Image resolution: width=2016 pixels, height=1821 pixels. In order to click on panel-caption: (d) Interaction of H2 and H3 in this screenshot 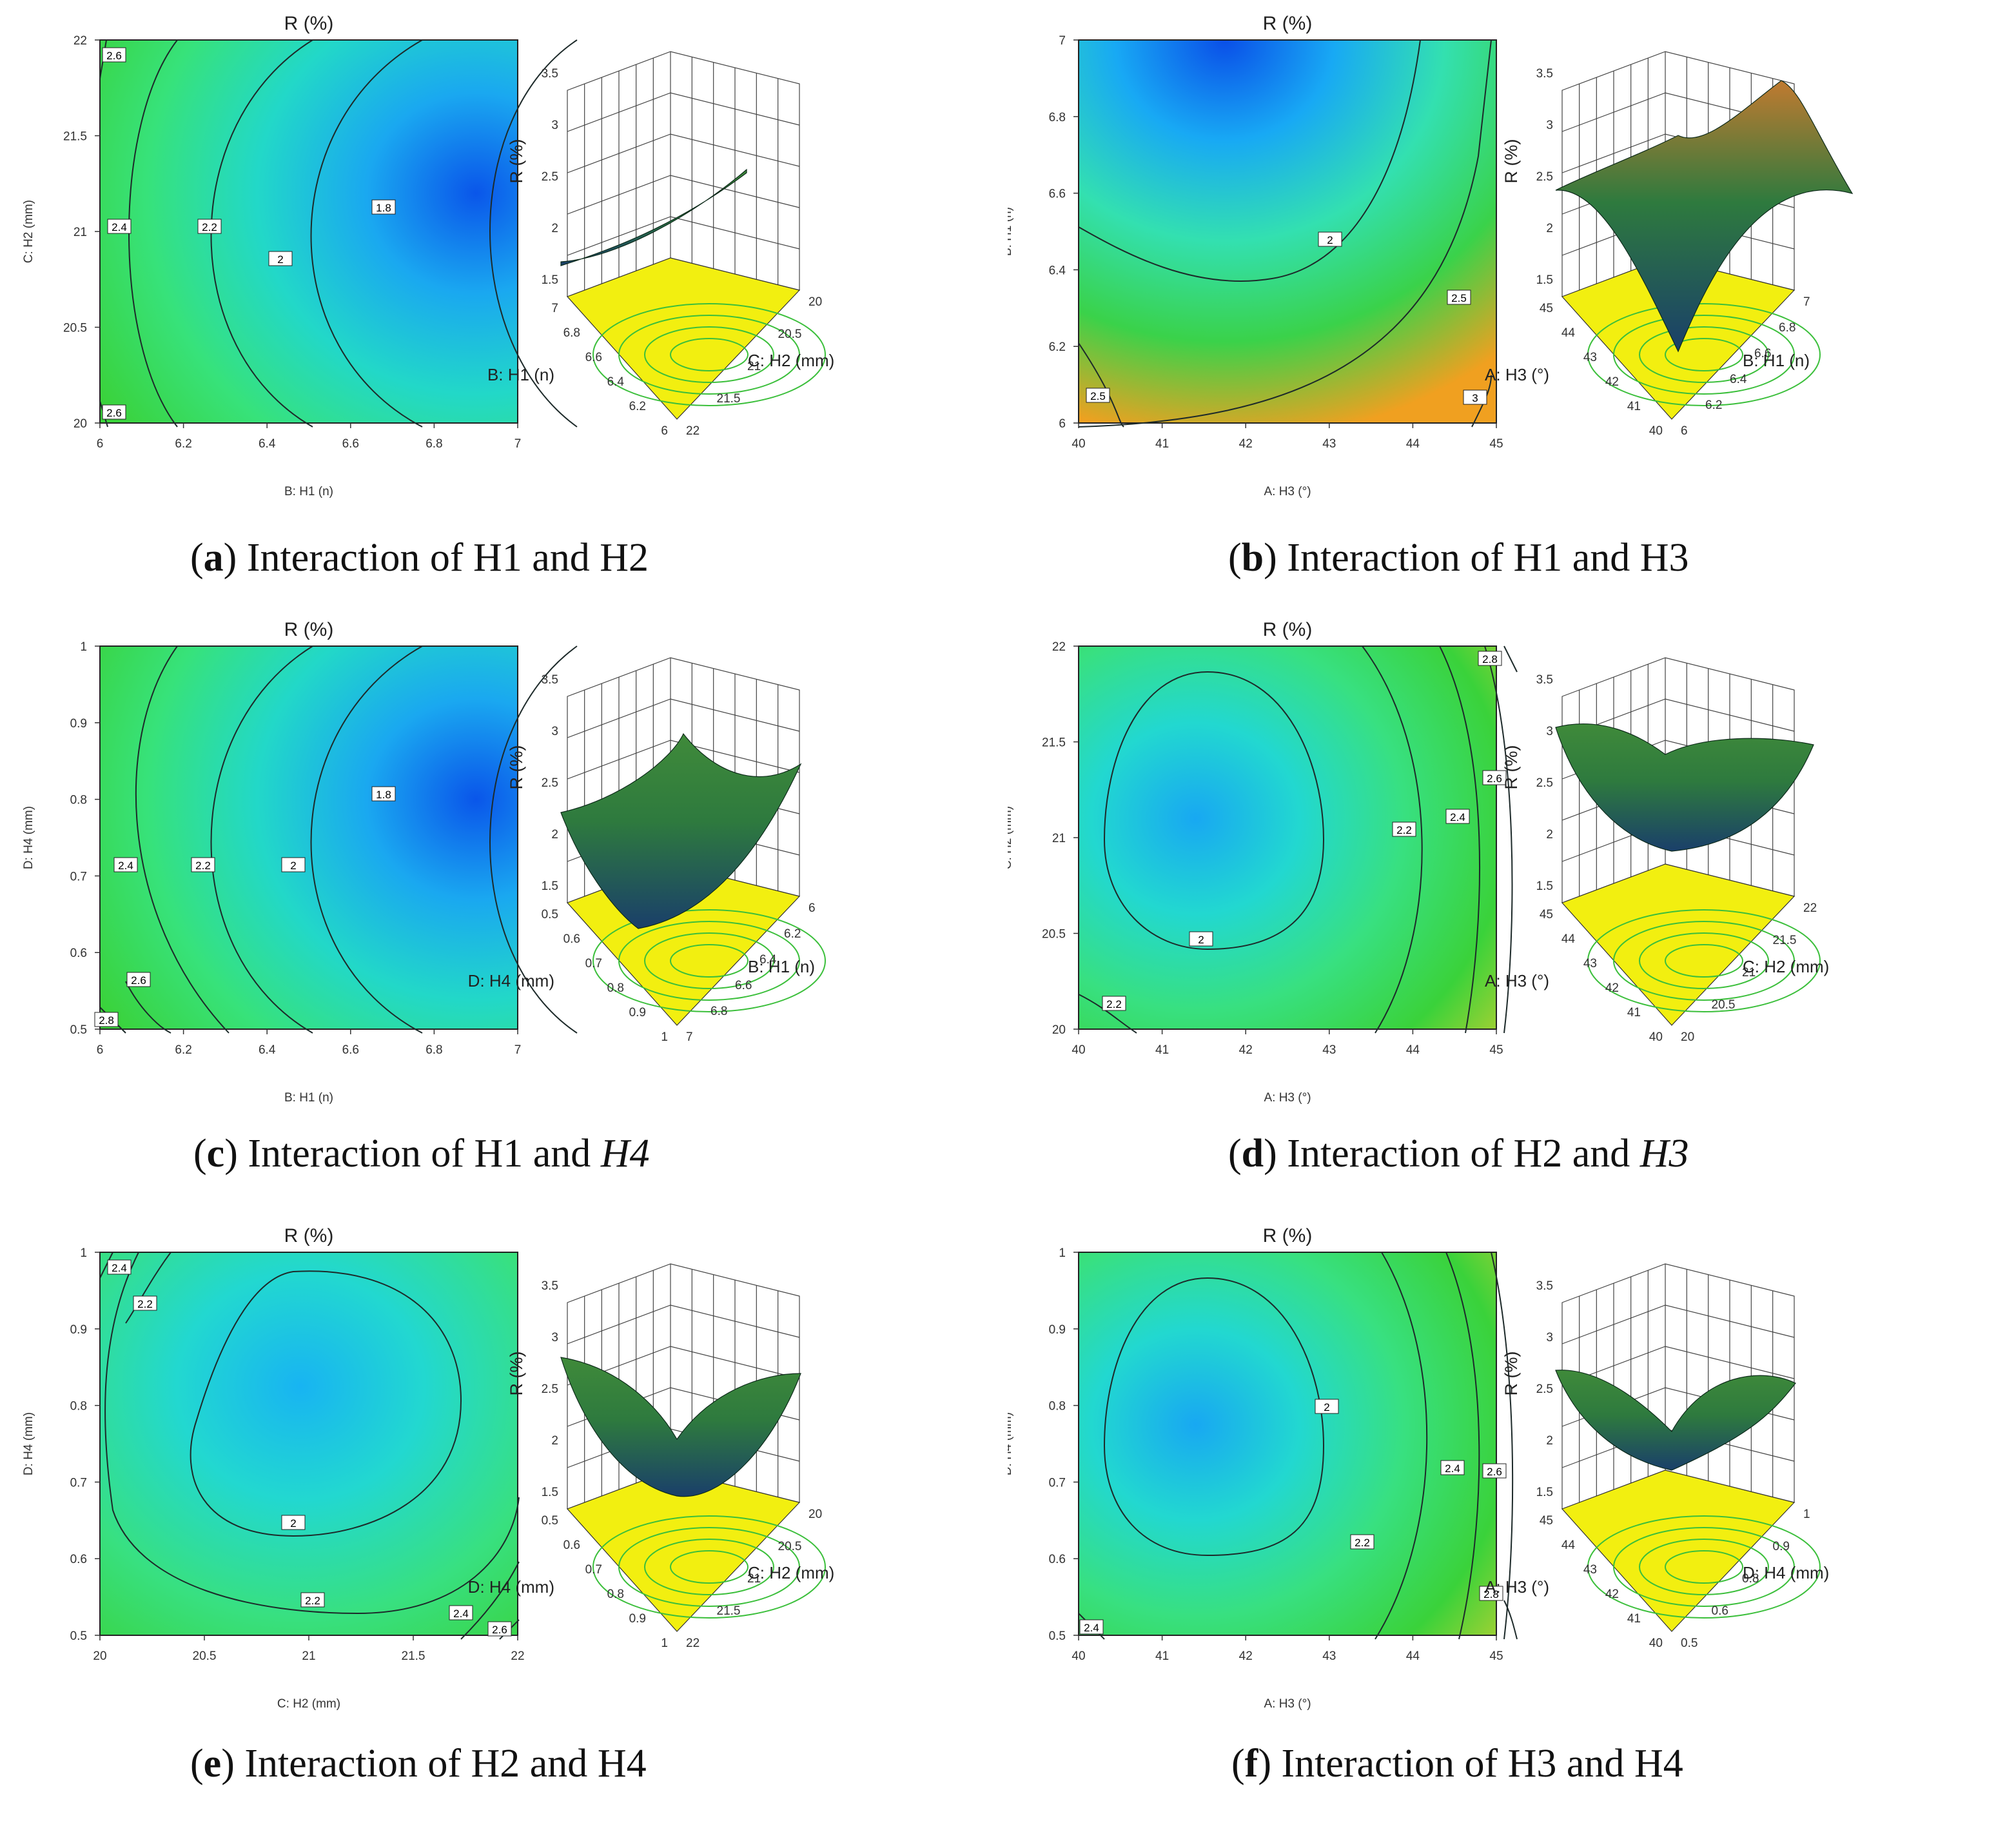, I will do `click(1458, 1154)`.